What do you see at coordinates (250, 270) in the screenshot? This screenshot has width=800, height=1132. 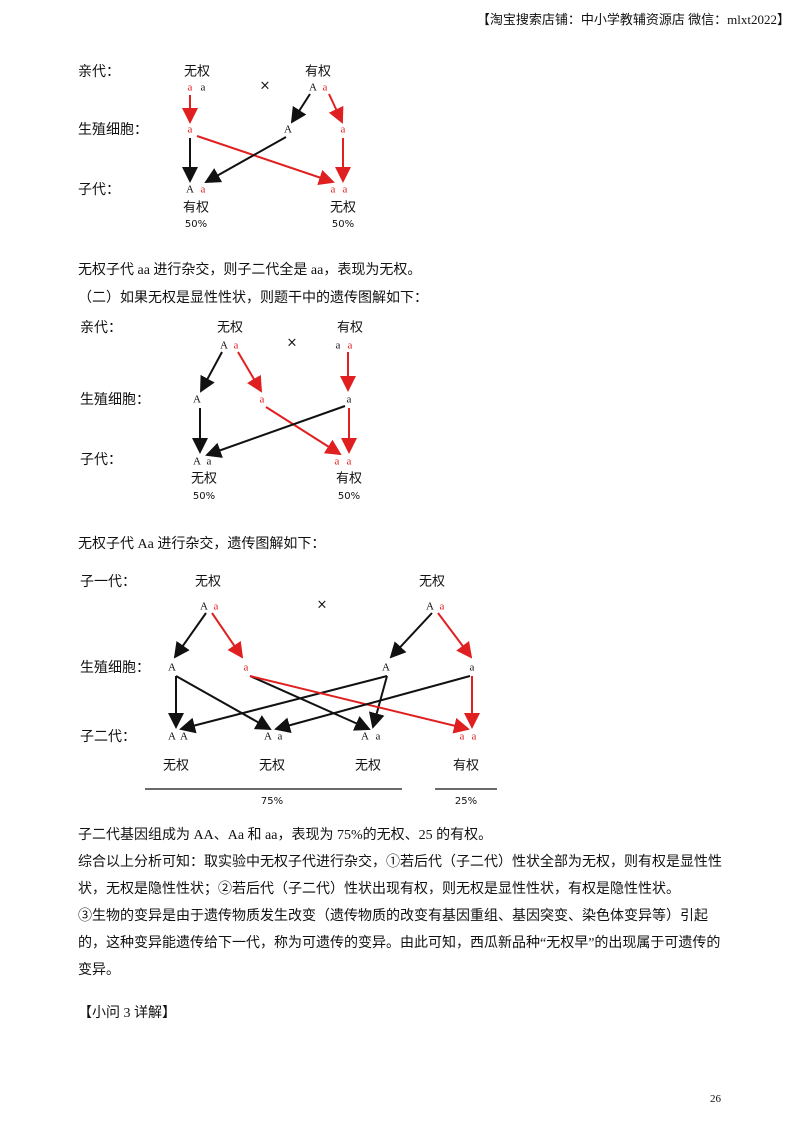 I see `paragraph: 无权子代 aa 进行杂交，则子二代全是 aa，表现为无权。` at bounding box center [250, 270].